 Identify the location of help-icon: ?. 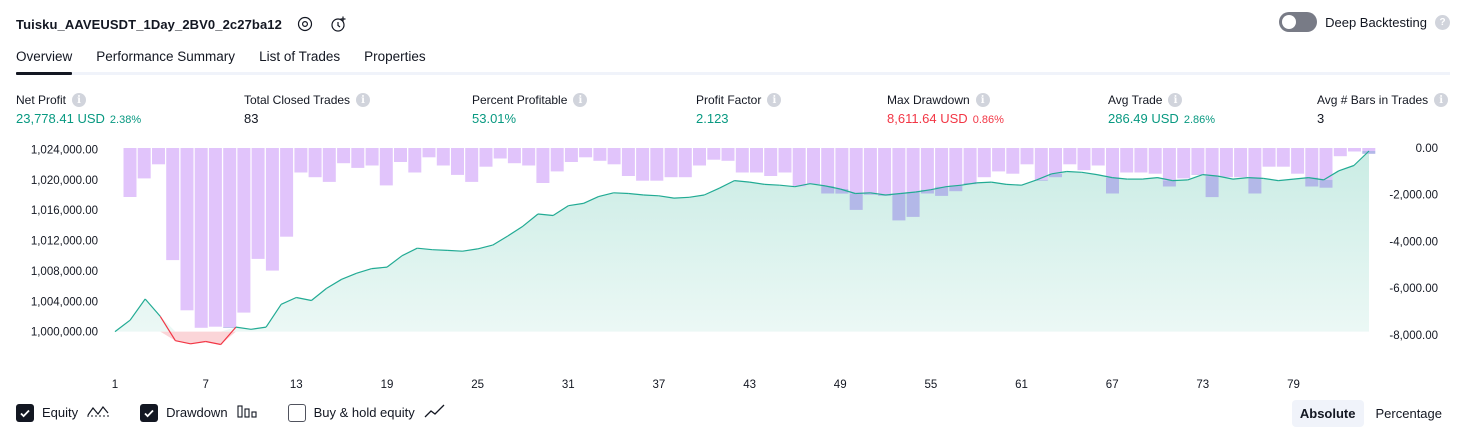
(1442, 22).